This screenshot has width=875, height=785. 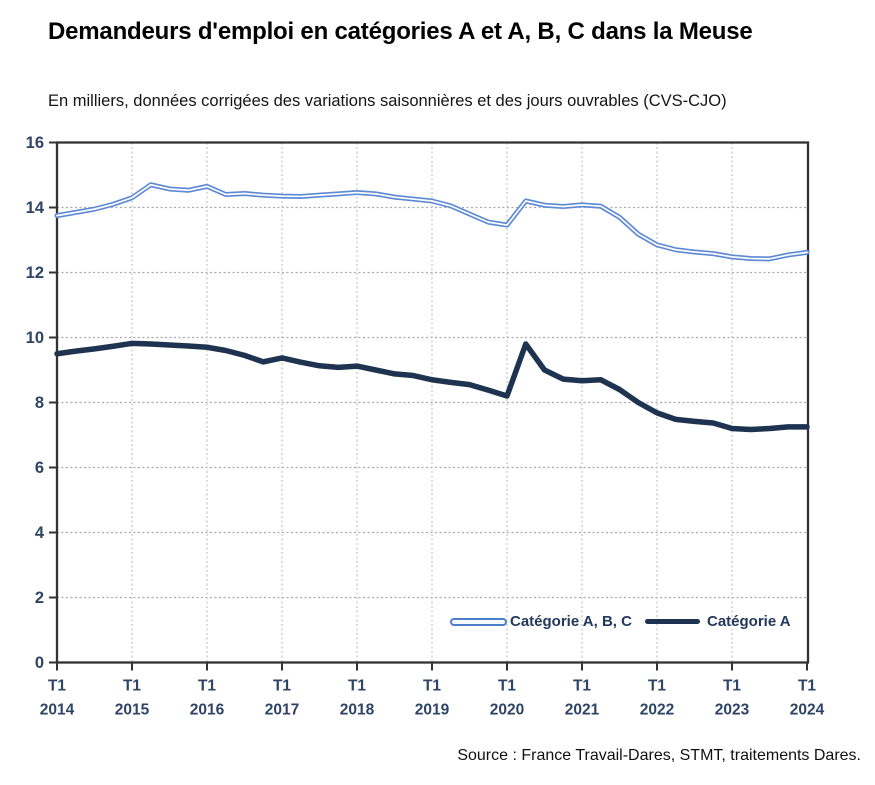 What do you see at coordinates (40, 533) in the screenshot?
I see `y-axis-tick-label: 4` at bounding box center [40, 533].